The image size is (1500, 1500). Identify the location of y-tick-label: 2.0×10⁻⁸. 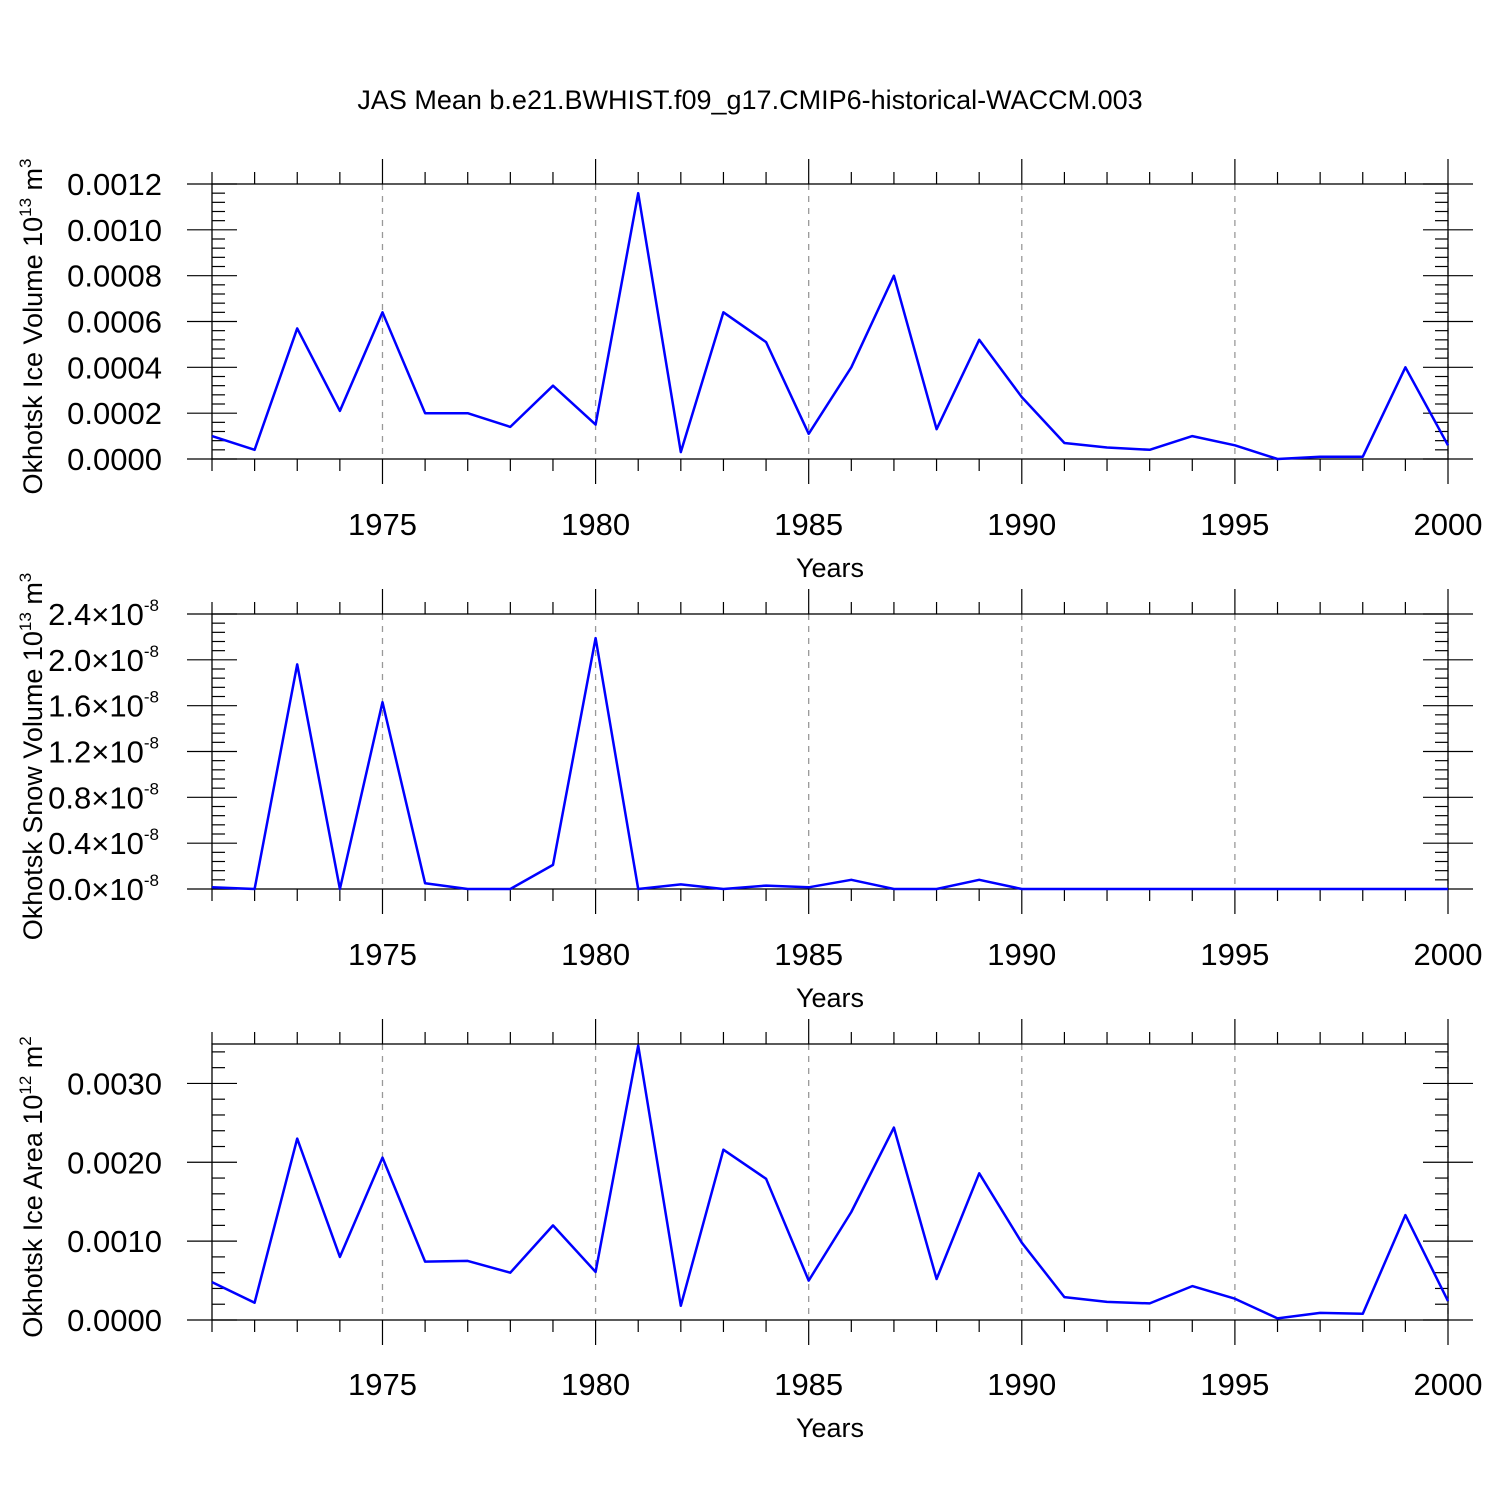
(103, 660).